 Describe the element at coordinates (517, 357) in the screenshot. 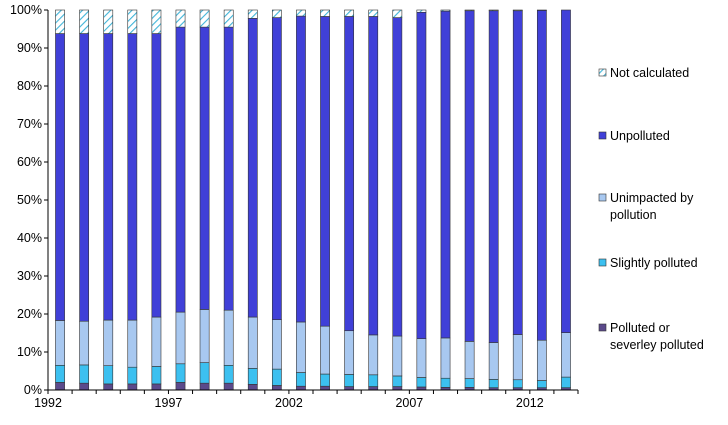

I see `bar-segment-unimpacted-by-pollution-2011` at that location.